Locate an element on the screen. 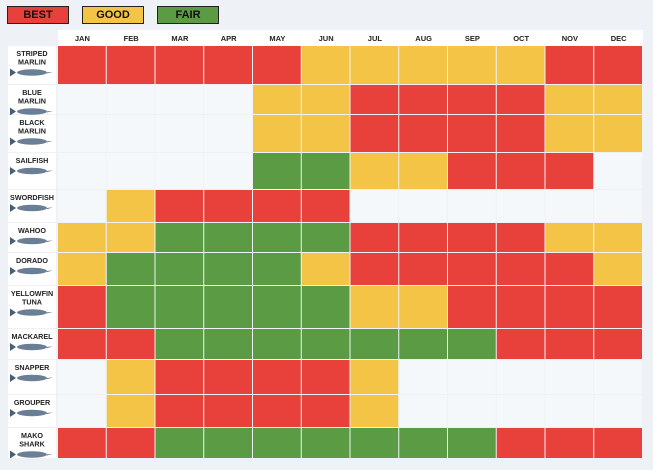  fish-label-cell is located at coordinates (32, 65).